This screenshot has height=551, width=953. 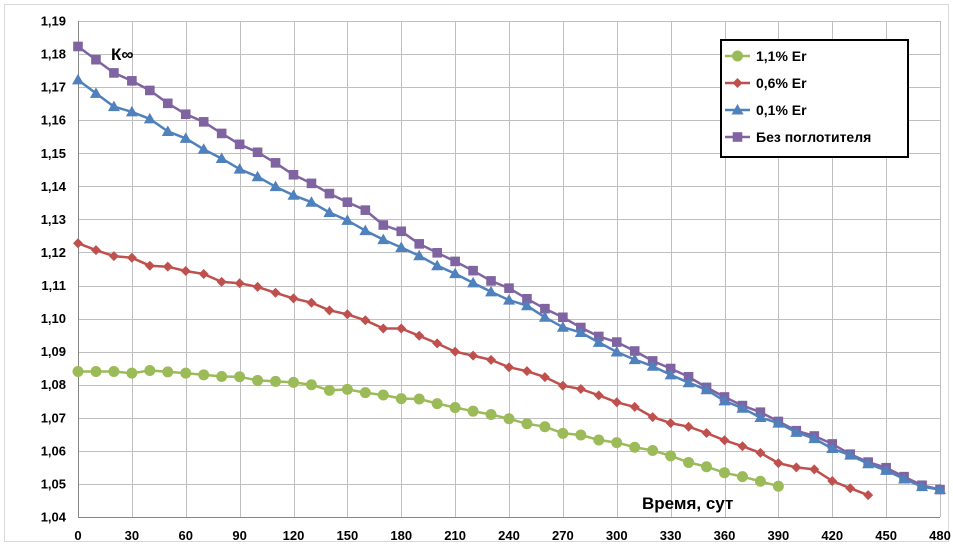 I want to click on y-annotation: К∞, so click(x=122, y=54).